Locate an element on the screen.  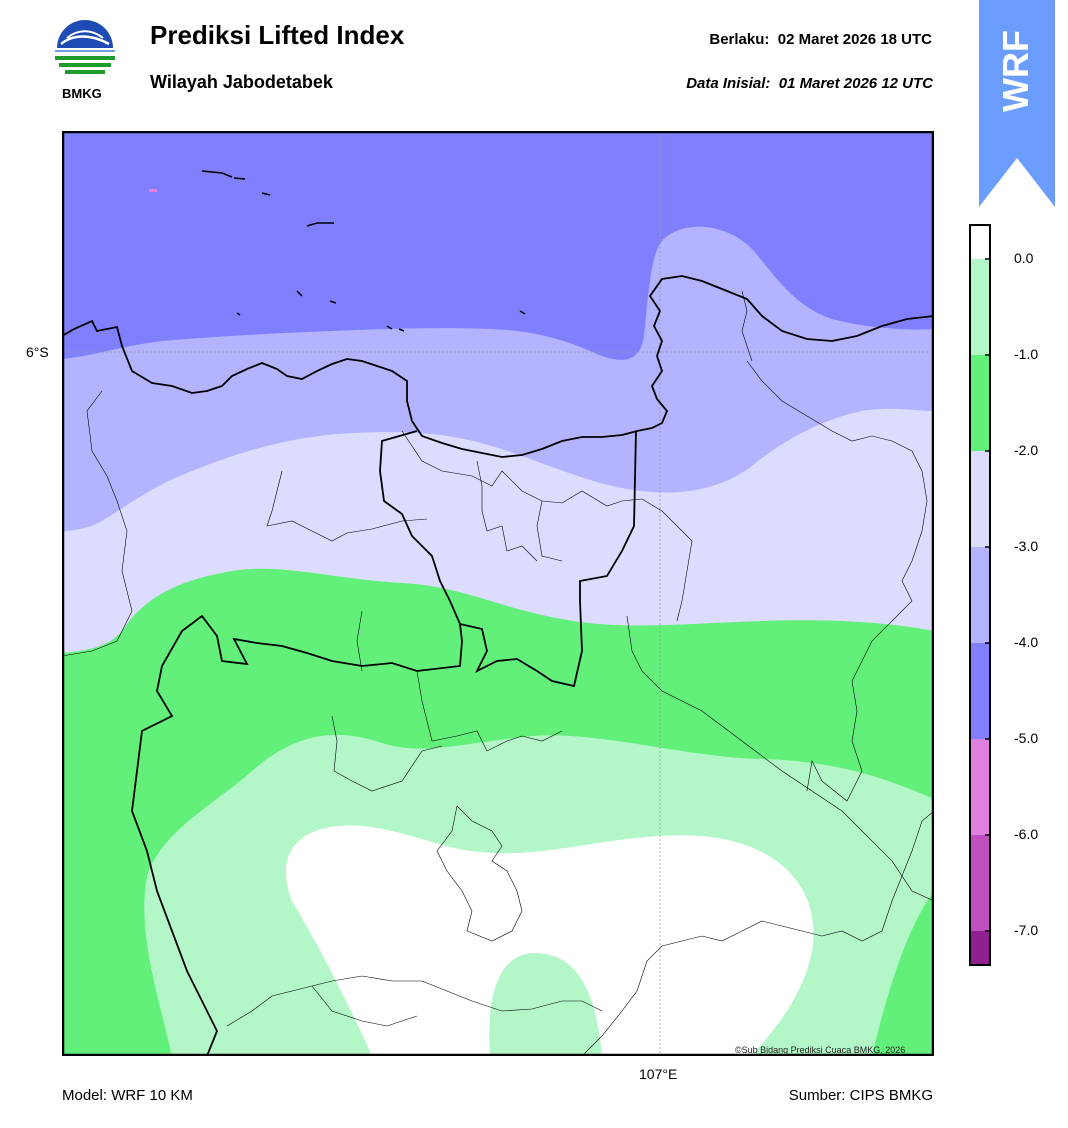
wrf-badge-text: WRF is located at coordinates (1015, 71).